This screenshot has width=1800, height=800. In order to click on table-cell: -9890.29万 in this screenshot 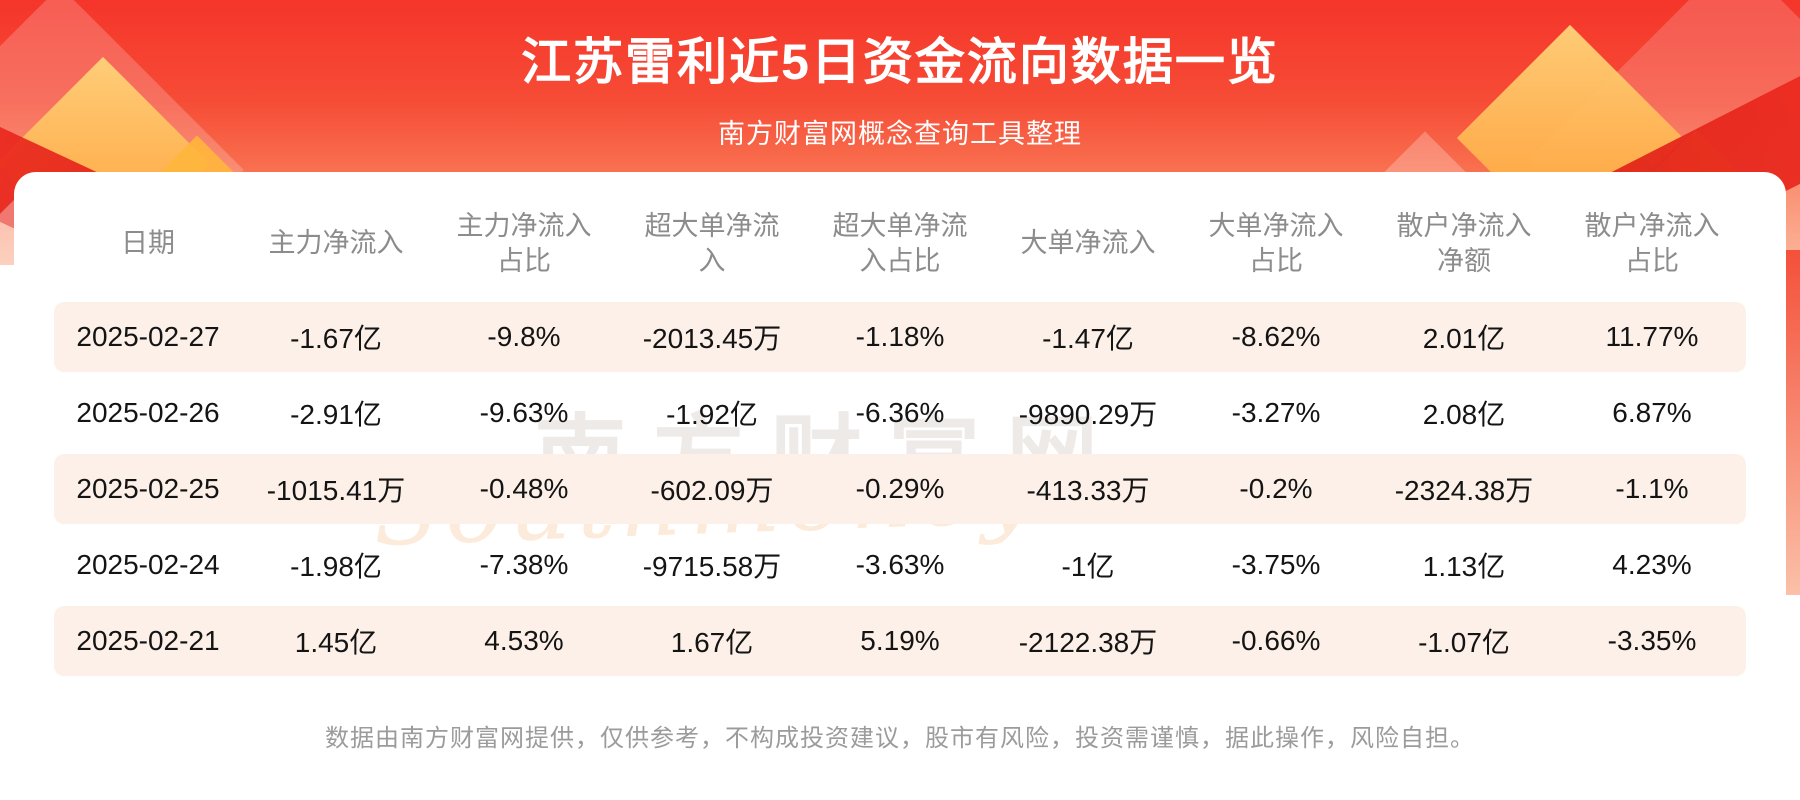, I will do `click(1088, 414)`.